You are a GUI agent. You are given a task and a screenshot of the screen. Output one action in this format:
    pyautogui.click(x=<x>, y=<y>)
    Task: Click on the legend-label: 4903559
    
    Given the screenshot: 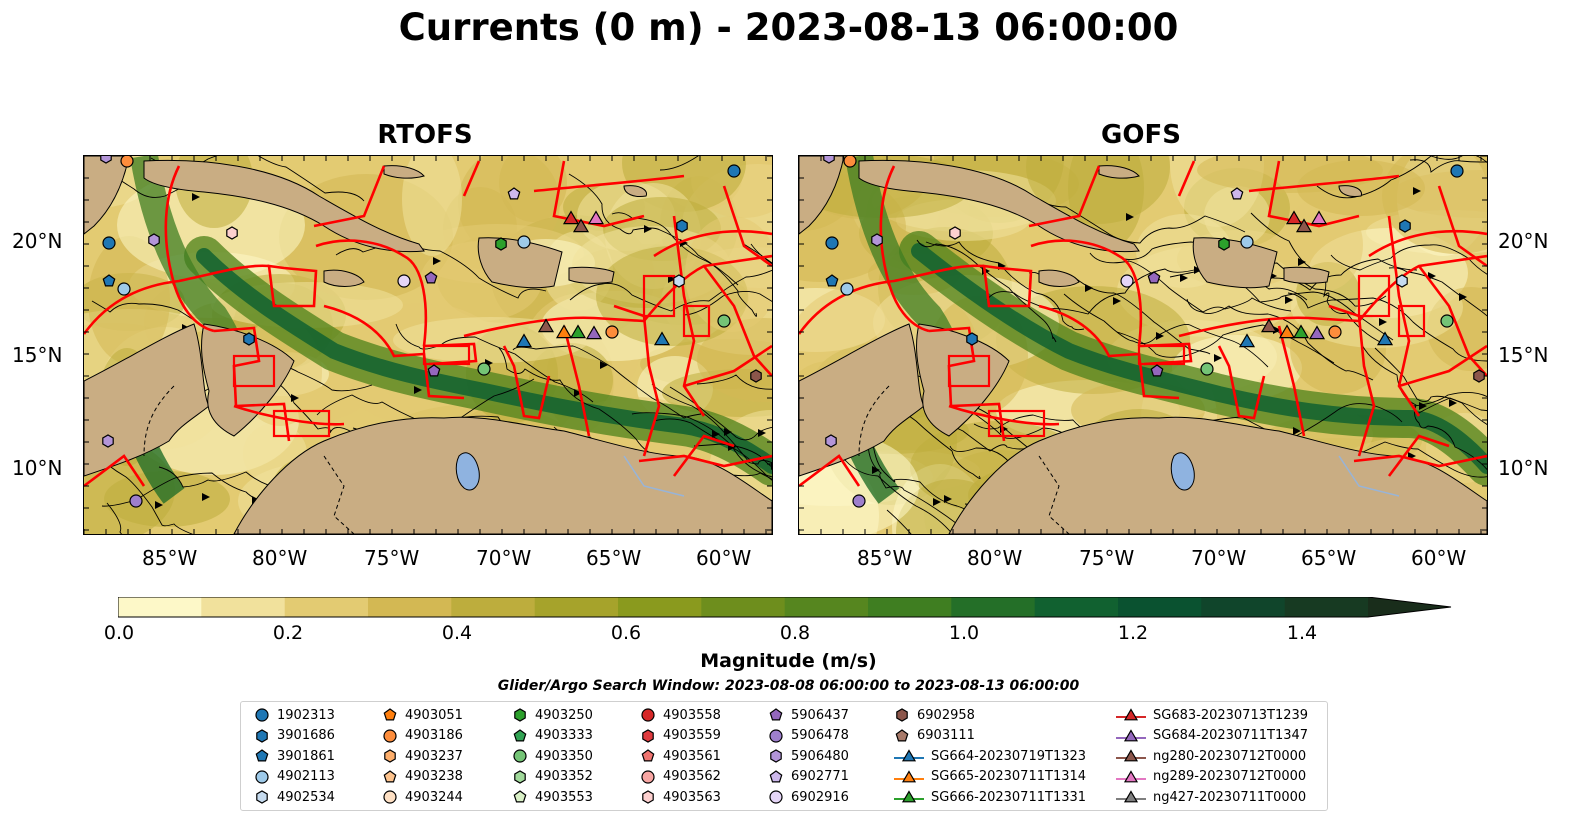 What is the action you would take?
    pyautogui.click(x=692, y=735)
    